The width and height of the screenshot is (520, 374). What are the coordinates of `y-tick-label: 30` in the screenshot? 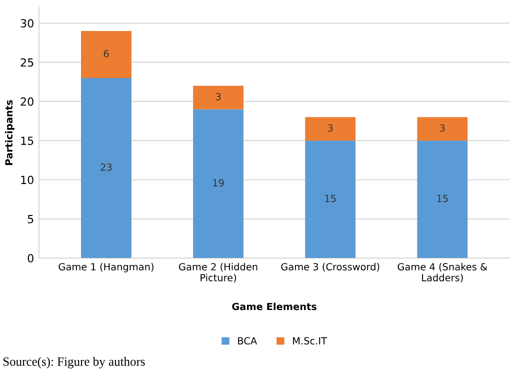 It's located at (27, 23).